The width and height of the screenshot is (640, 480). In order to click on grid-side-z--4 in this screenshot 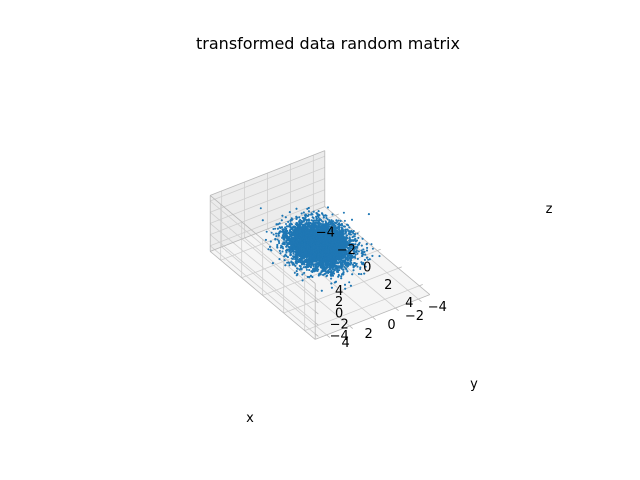, I will do `click(267, 223)`.